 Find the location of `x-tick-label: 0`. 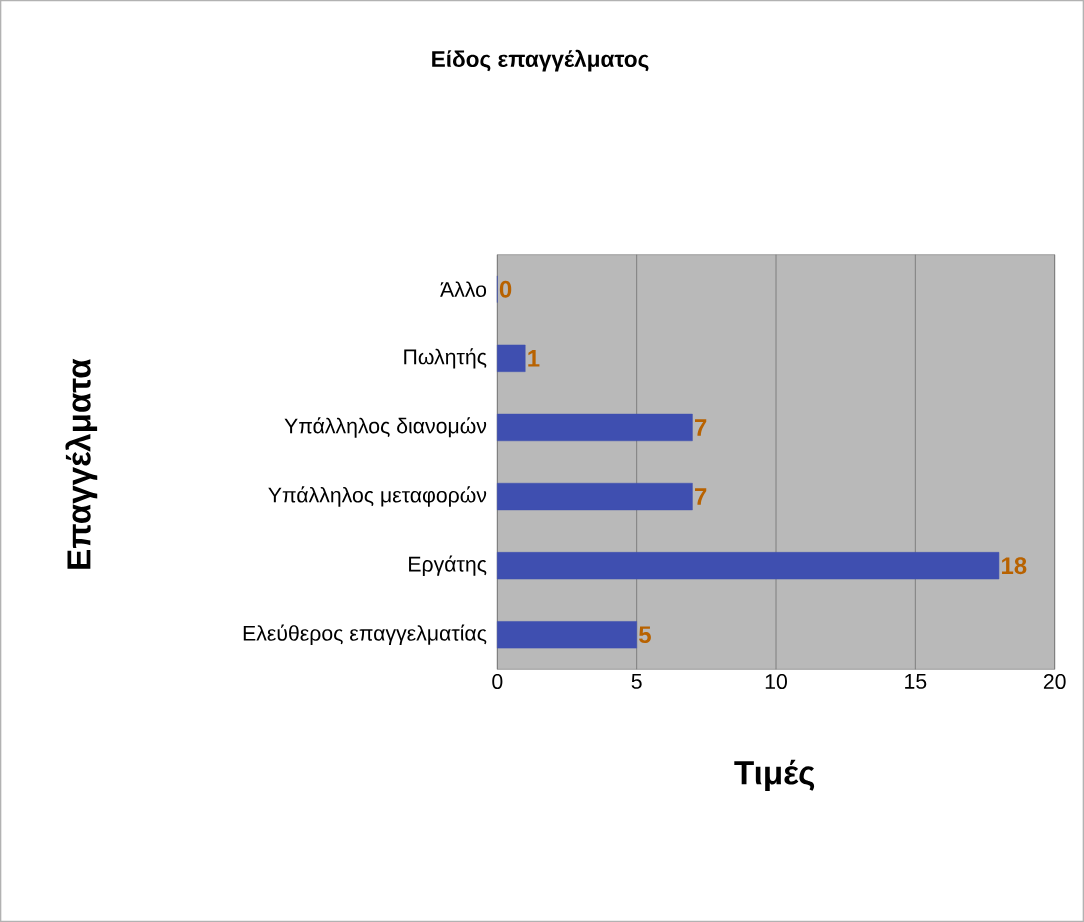

x-tick-label: 0 is located at coordinates (497, 682).